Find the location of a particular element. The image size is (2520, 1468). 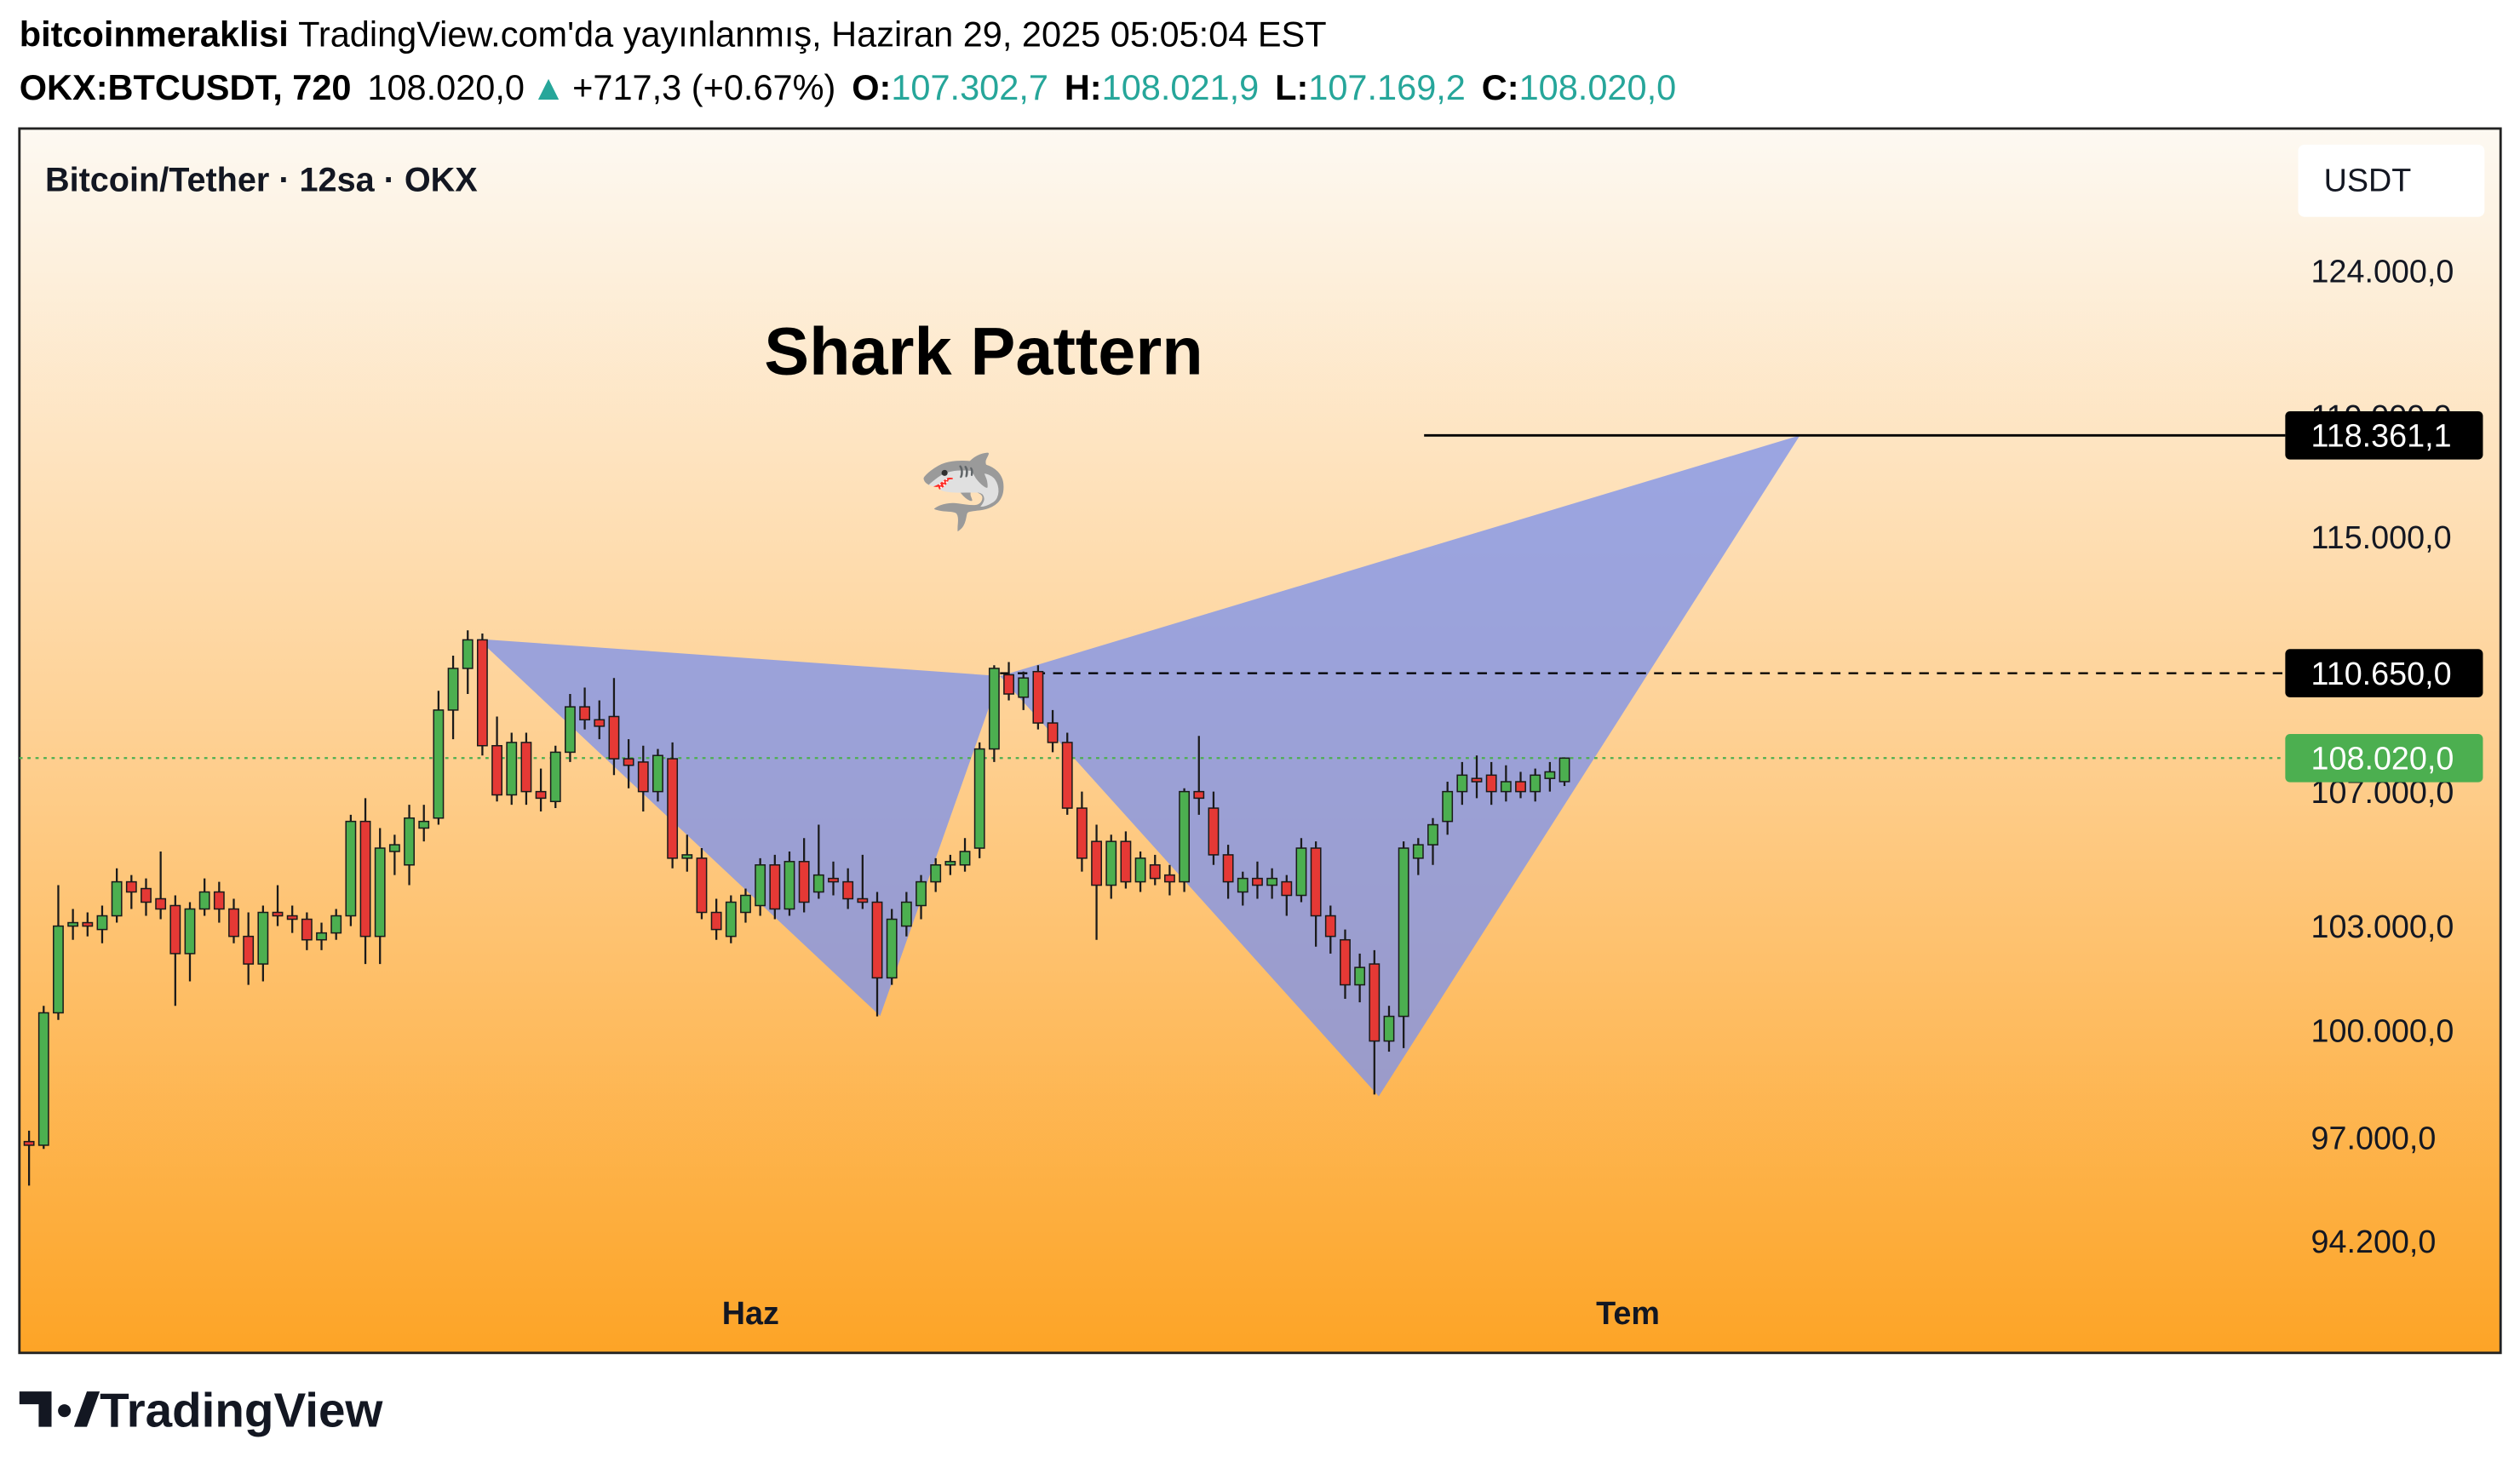

y-tick-label: 94.200,0 is located at coordinates (2374, 1241).